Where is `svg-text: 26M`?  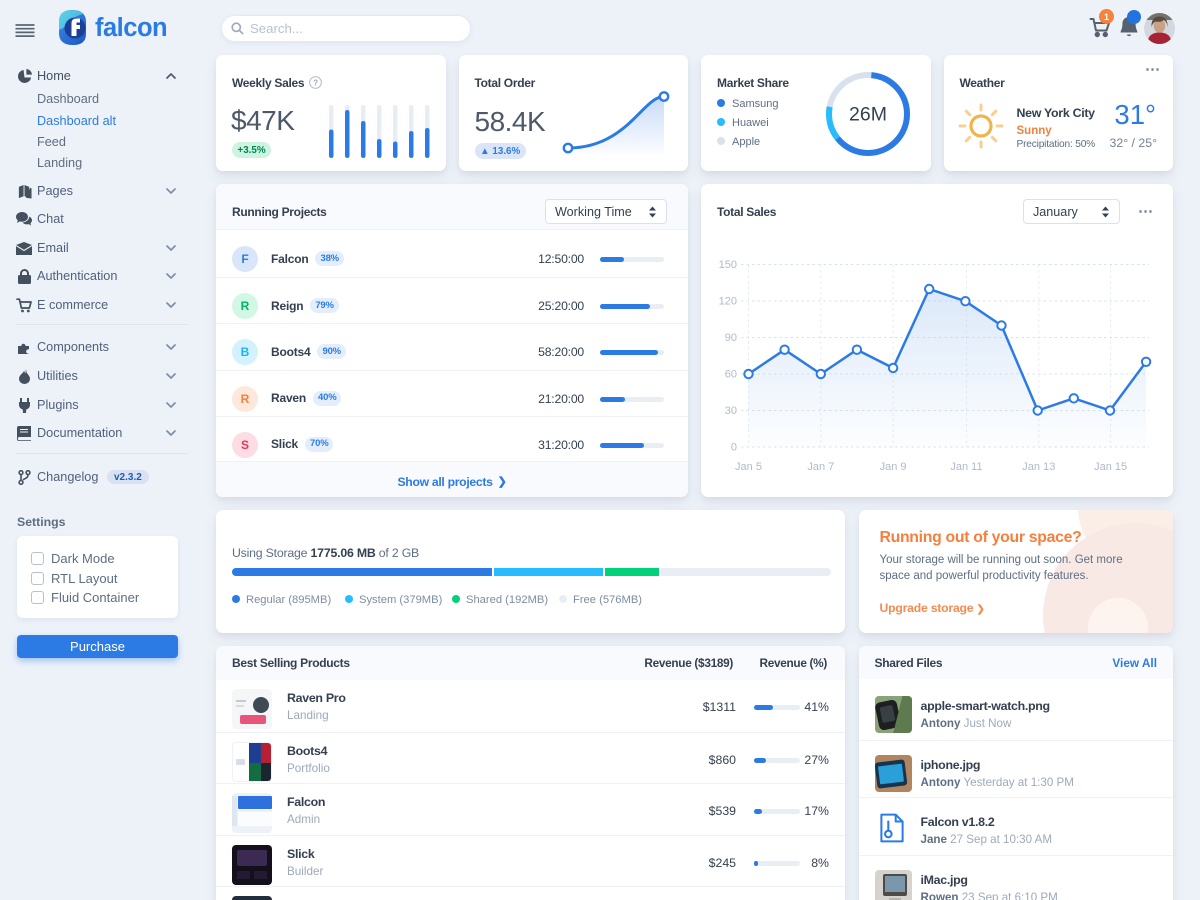 svg-text: 26M is located at coordinates (868, 115).